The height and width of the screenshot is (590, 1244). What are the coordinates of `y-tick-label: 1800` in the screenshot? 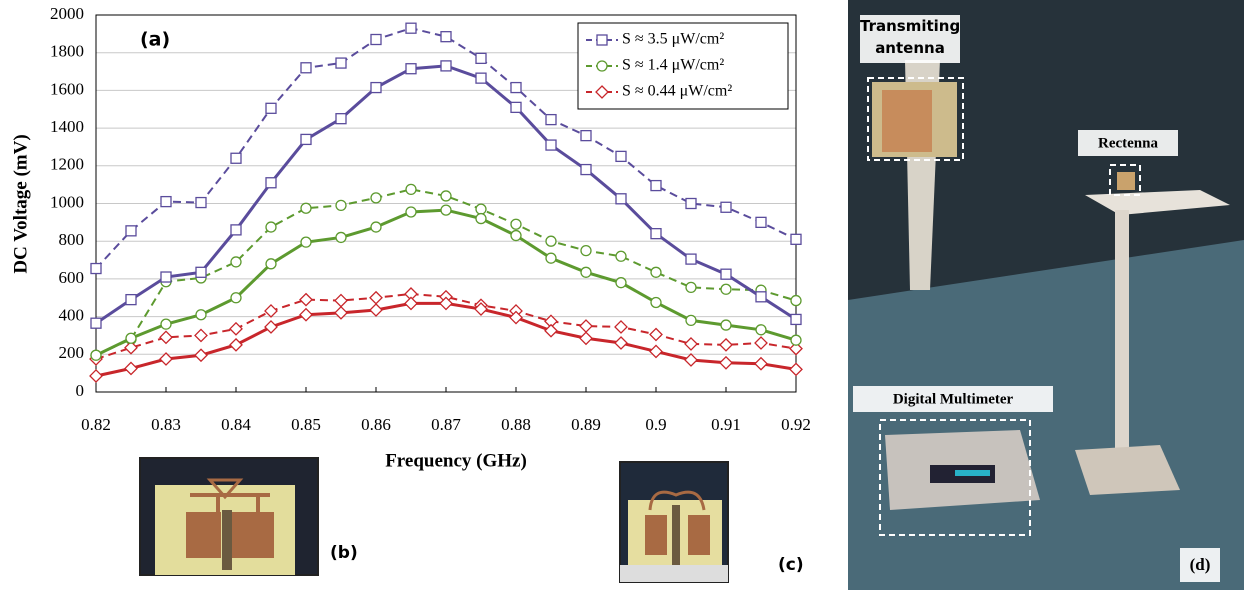 It's located at (67, 51).